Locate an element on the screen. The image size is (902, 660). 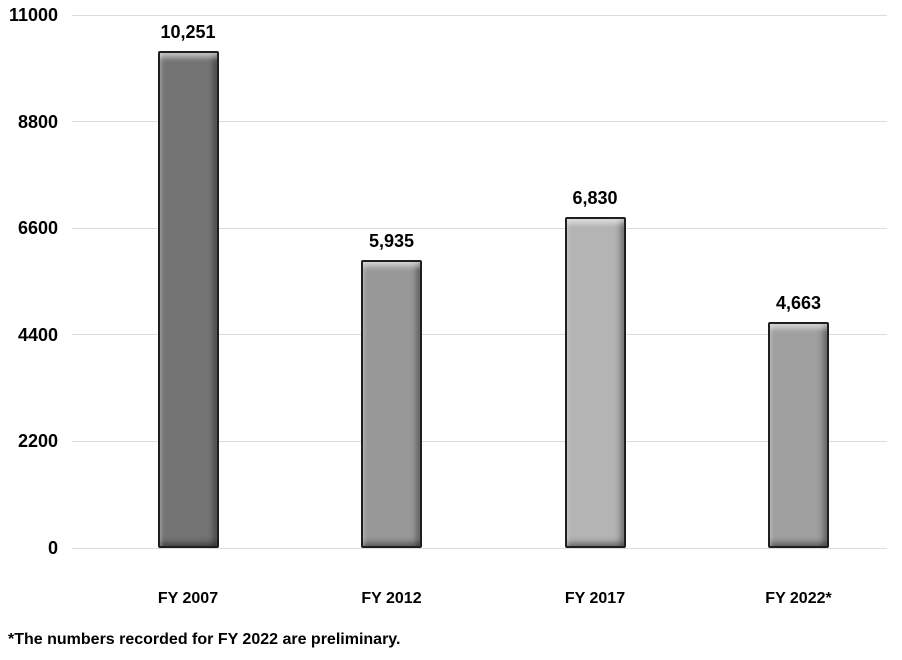
bar-value-label: 6,830 is located at coordinates (595, 198).